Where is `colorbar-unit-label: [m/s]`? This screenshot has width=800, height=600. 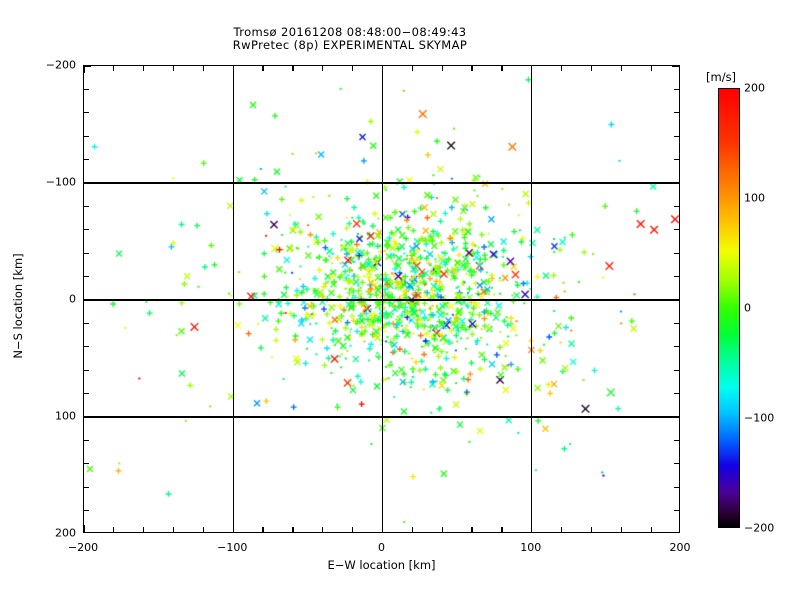
colorbar-unit-label: [m/s] is located at coordinates (721, 77).